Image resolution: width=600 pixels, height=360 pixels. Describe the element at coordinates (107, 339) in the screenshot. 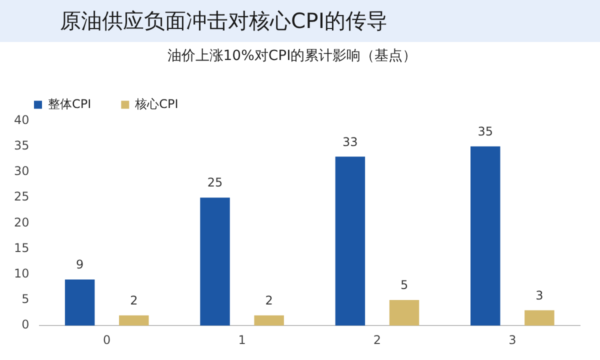

I see `x-tick-label: 0` at that location.